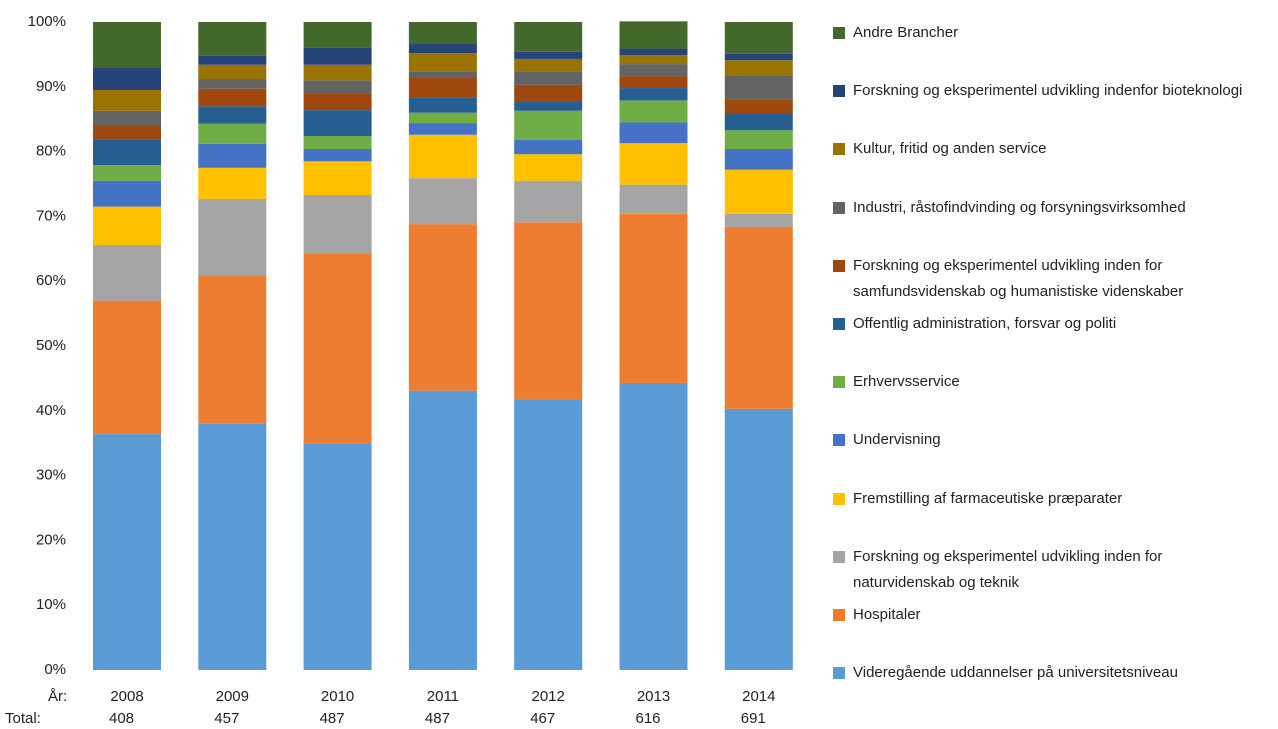  Describe the element at coordinates (51, 86) in the screenshot. I see `y-tick-label: 90%` at that location.